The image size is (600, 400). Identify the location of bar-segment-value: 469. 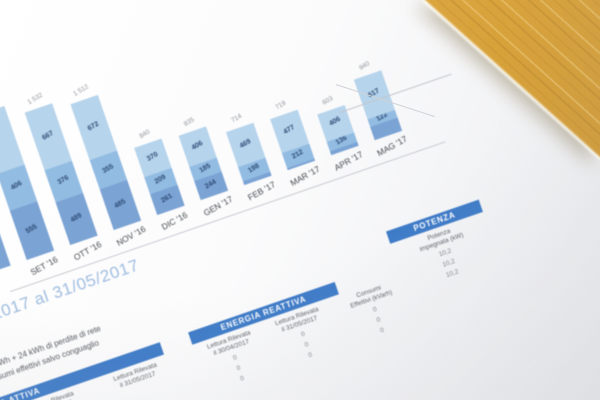
(245, 143).